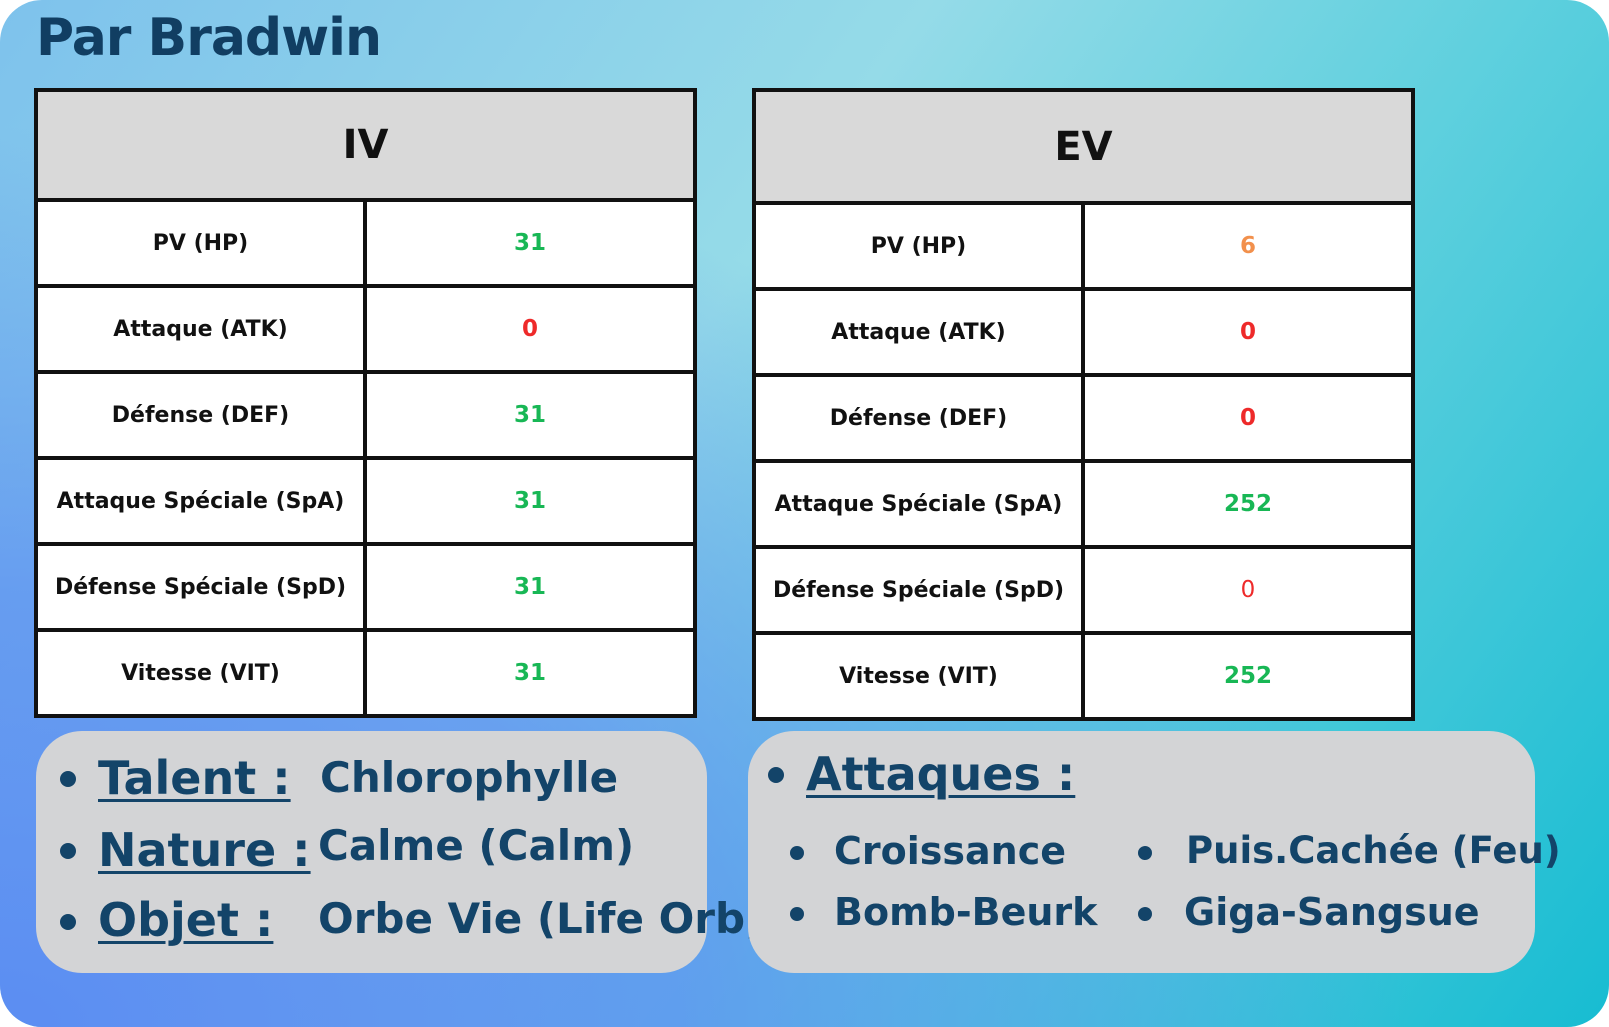 The width and height of the screenshot is (1609, 1027). What do you see at coordinates (918, 676) in the screenshot?
I see `ev-stat-vit: Vitesse (VIT)` at bounding box center [918, 676].